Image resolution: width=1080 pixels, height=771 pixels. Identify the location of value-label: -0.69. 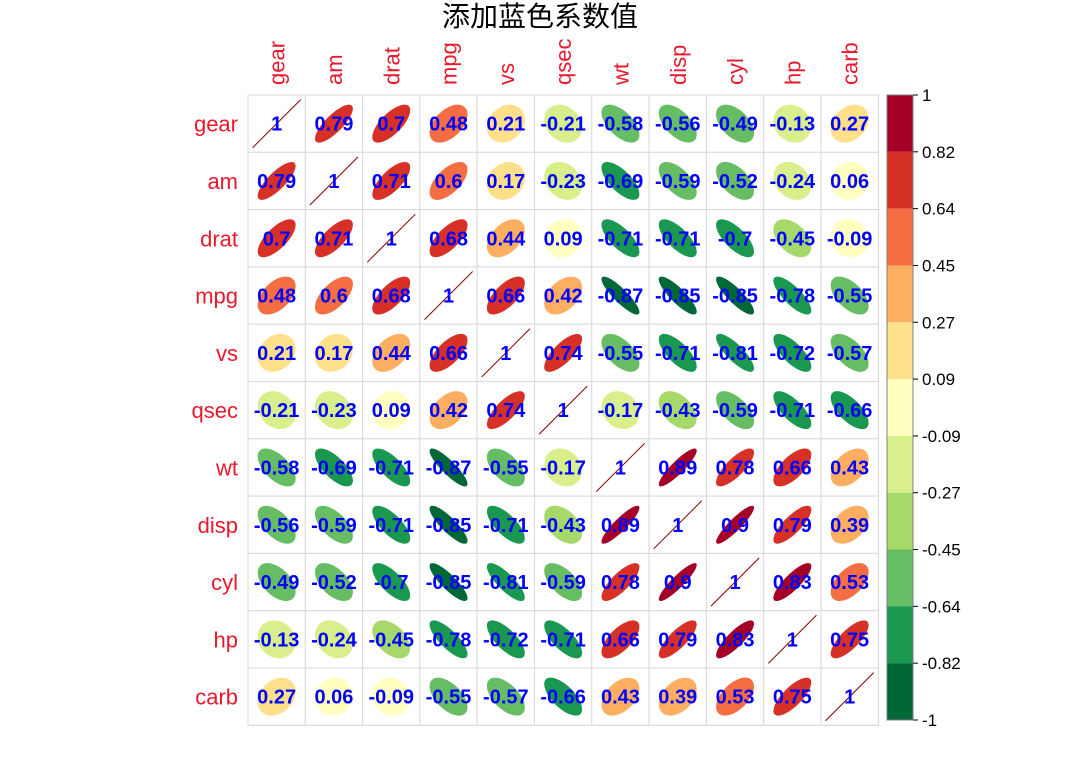
(334, 468).